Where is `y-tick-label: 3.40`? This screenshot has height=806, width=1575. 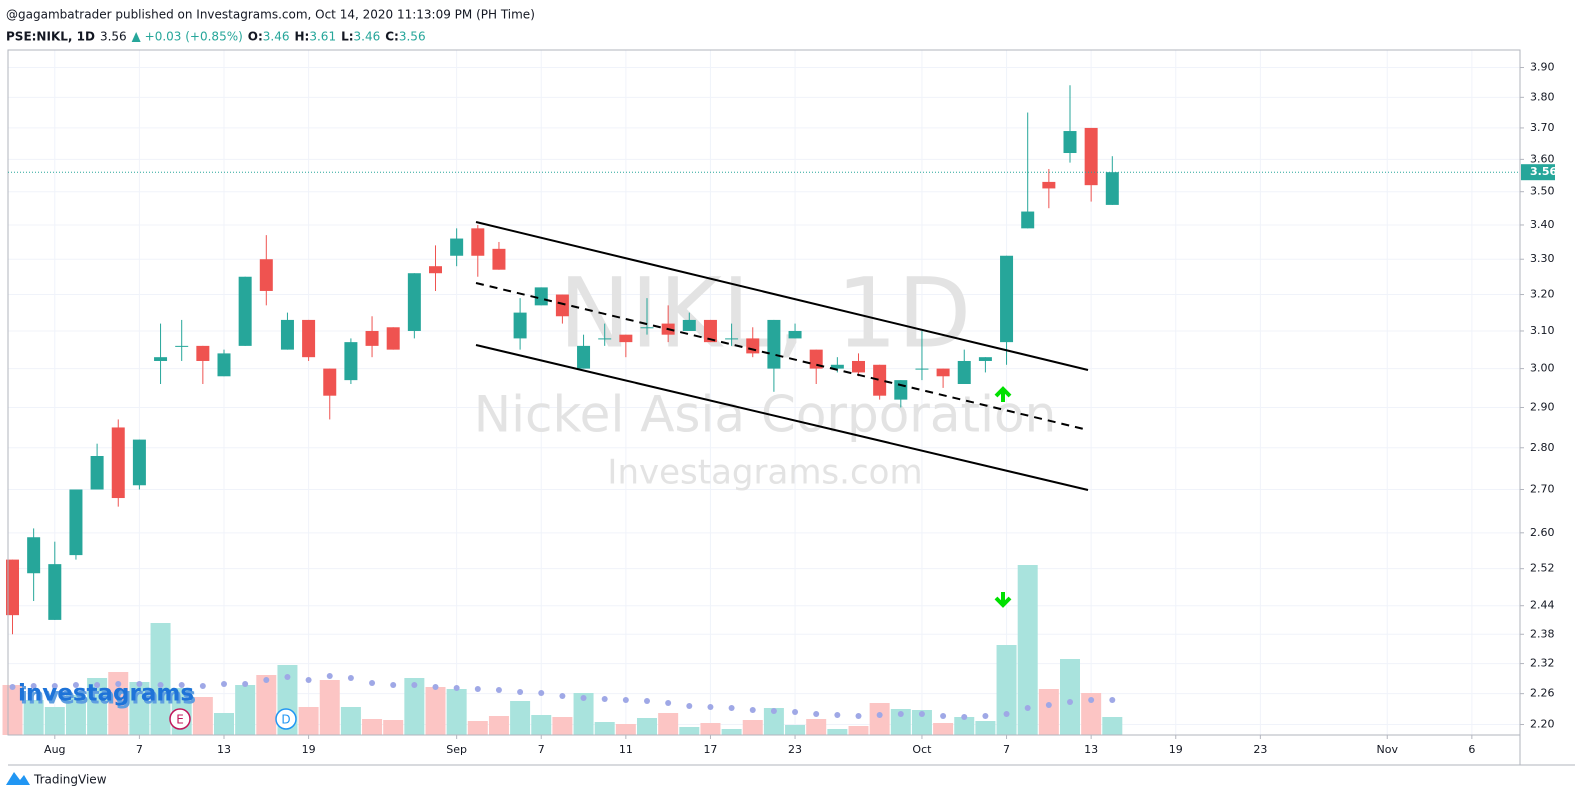 y-tick-label: 3.40 is located at coordinates (1542, 224).